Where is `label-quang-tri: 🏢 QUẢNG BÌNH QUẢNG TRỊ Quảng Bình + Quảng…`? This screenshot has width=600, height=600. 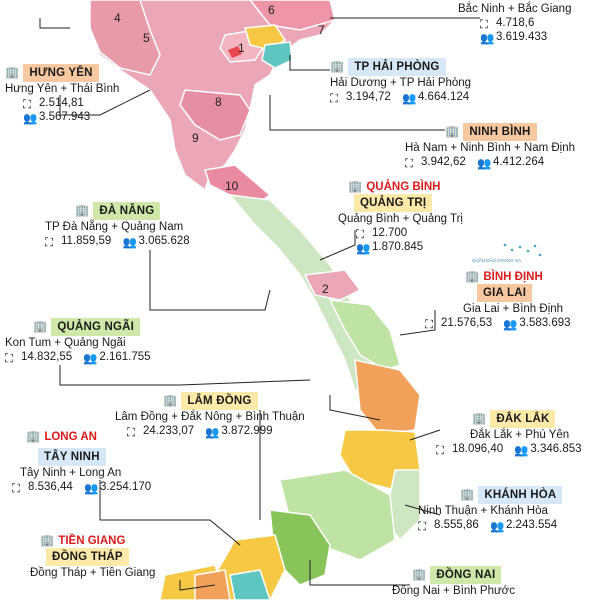
label-quang-tri: 🏢 QUẢNG BÌNH QUẢNG TRỊ Quảng Bình + Quảng… is located at coordinates (400, 217).